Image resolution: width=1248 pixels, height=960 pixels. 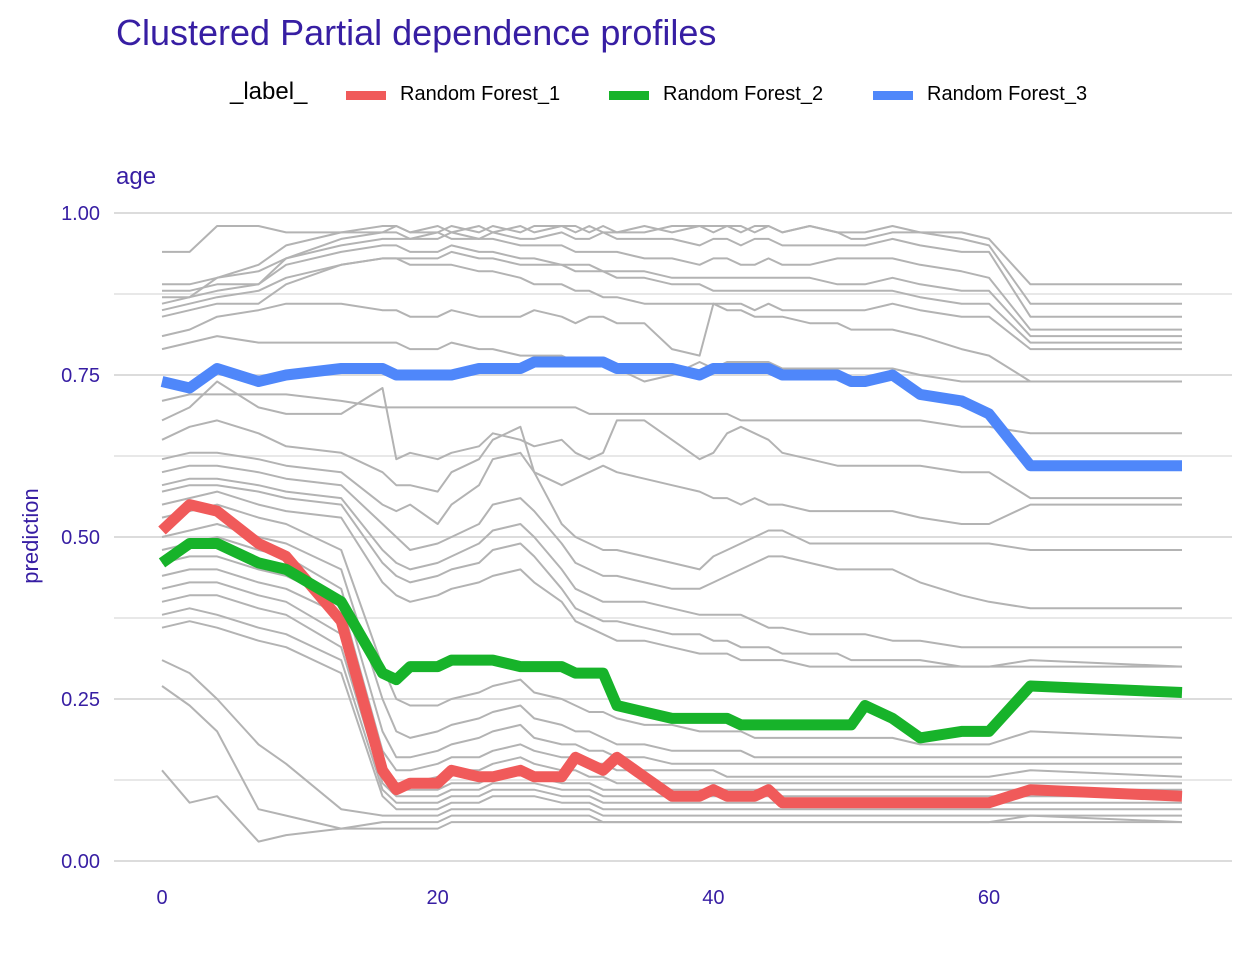 I want to click on x-tick-label: 40, so click(x=713, y=898).